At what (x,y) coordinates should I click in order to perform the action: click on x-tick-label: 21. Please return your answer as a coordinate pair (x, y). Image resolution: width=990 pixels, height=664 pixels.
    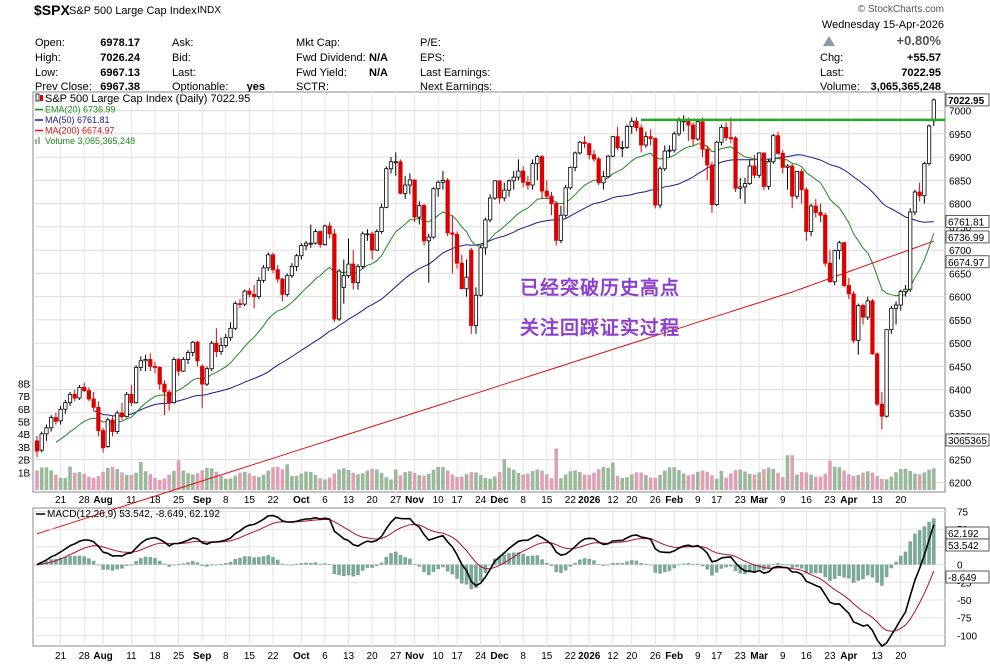
    Looking at the image, I should click on (61, 656).